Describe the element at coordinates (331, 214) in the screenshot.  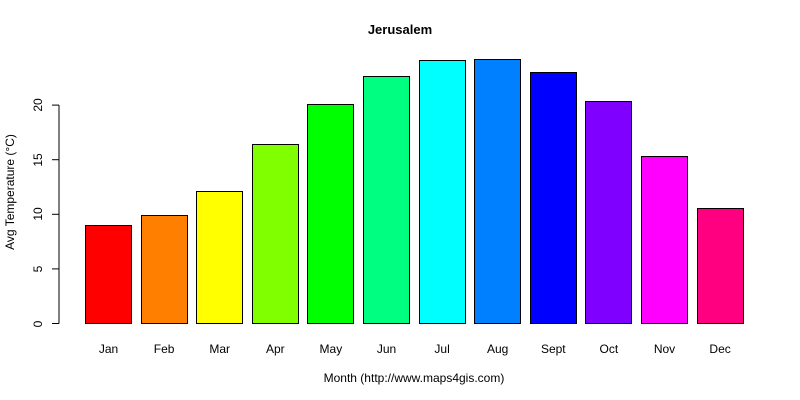
I see `bar-may` at that location.